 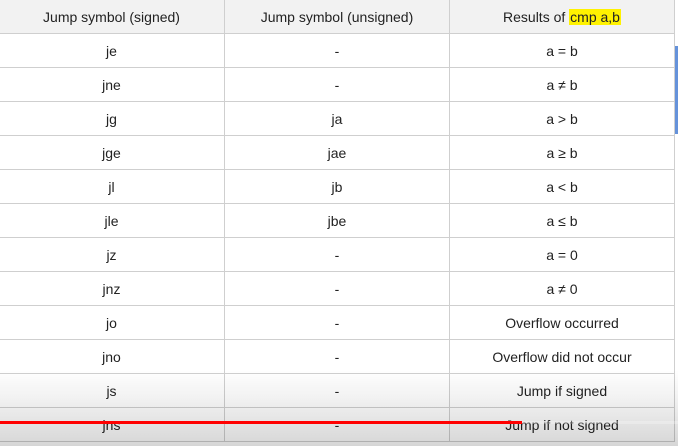 What do you see at coordinates (676, 90) in the screenshot?
I see `scroll-indicator` at bounding box center [676, 90].